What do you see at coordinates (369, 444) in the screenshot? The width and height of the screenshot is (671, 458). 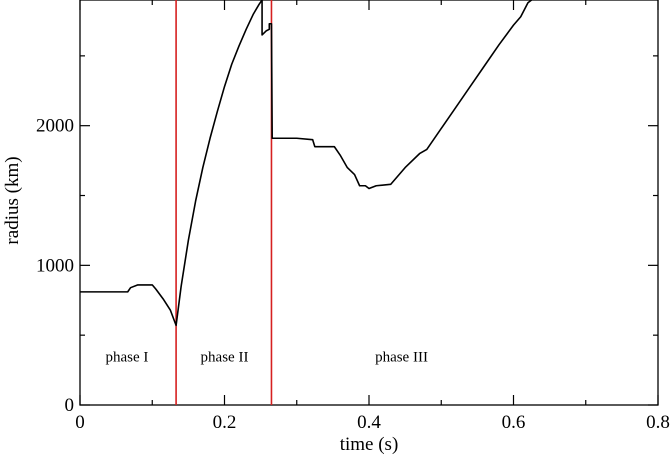 I see `x-axis-title: time (s)` at bounding box center [369, 444].